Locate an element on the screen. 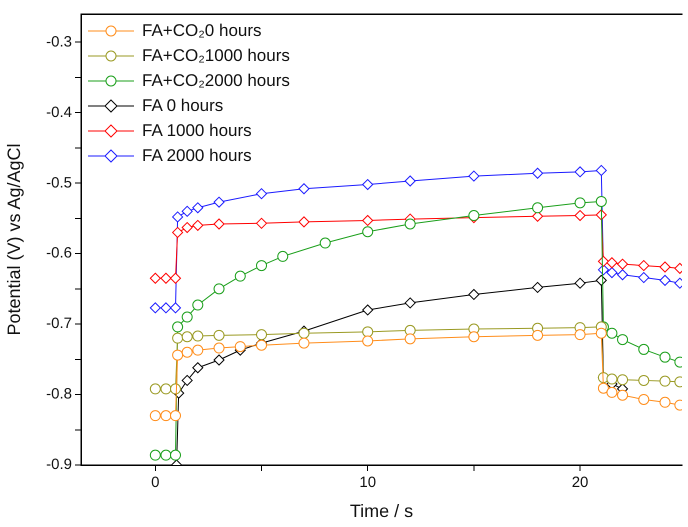  legend-label: FA 0 hours is located at coordinates (183, 106).